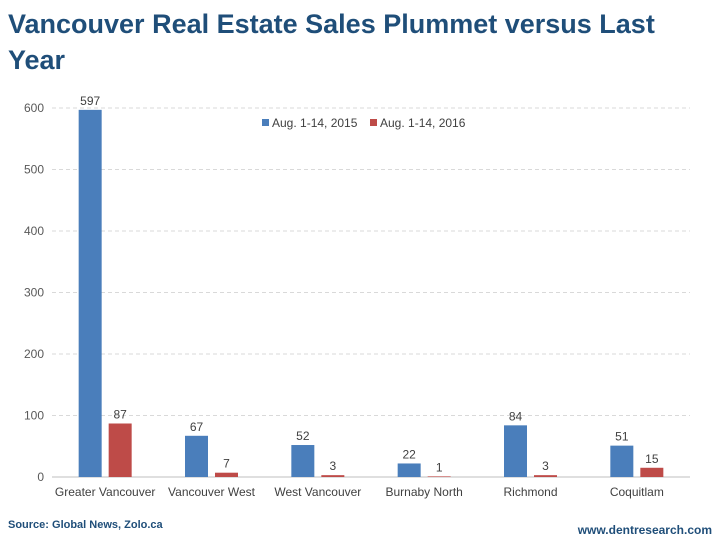 The width and height of the screenshot is (720, 542). Describe the element at coordinates (34, 416) in the screenshot. I see `y-tick-label: 100` at that location.